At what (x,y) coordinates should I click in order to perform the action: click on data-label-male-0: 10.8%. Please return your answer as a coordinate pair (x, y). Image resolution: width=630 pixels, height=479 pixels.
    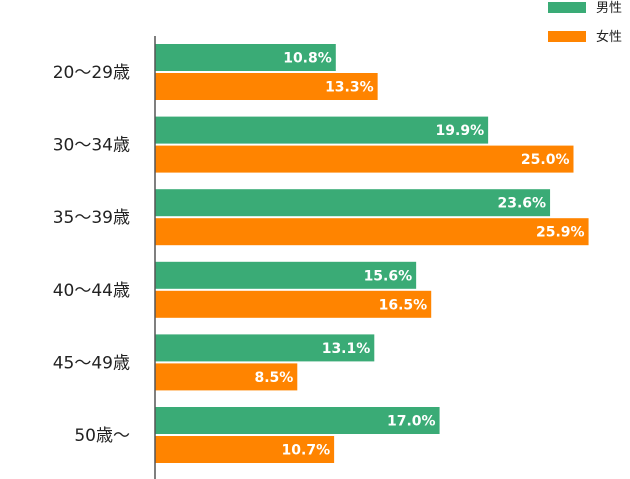
    Looking at the image, I should click on (307, 59).